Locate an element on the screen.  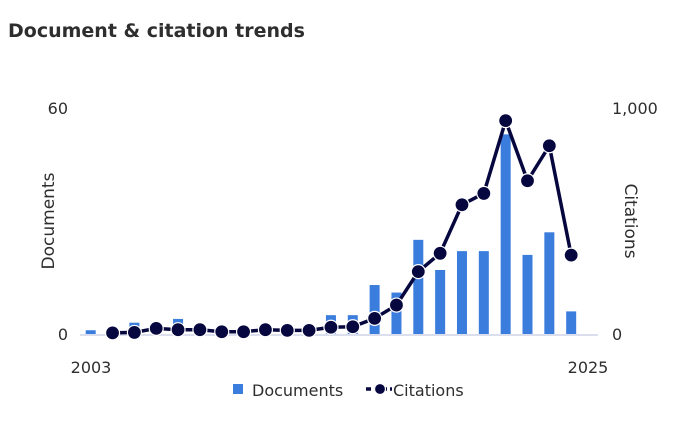
point-citations-2024 is located at coordinates (549, 146).